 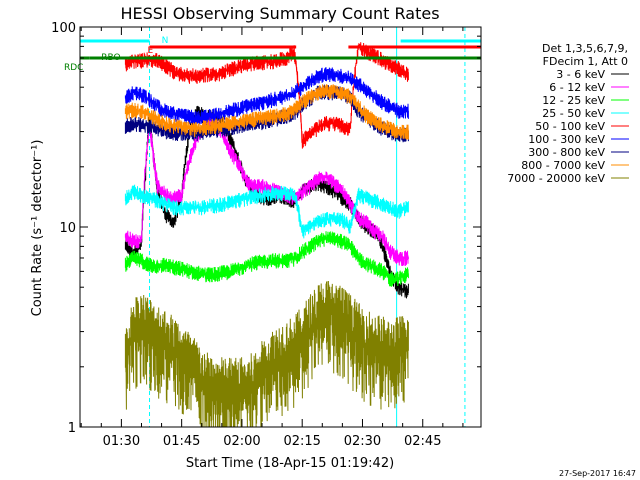 I want to click on legend-title-line: Det 1,3,5,6,7,9,, so click(x=585, y=48).